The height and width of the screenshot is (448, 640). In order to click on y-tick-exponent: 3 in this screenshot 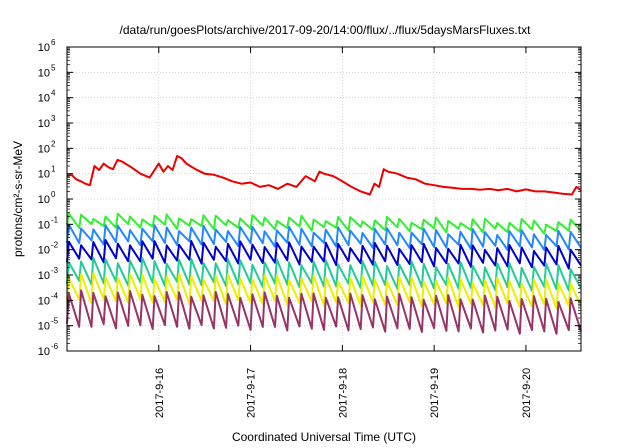, I will do `click(53, 118)`.